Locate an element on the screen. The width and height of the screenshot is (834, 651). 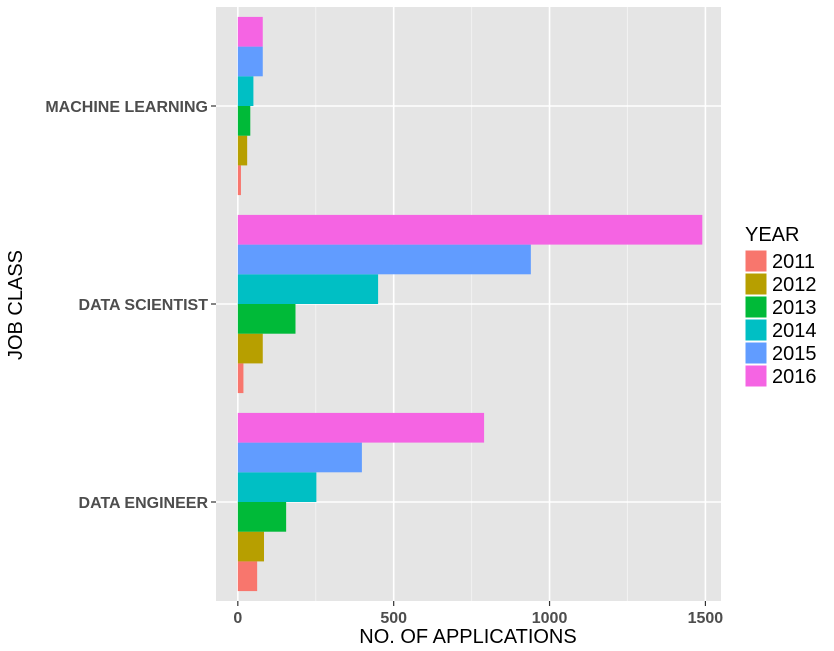
x-axis-title: NO. OF APPLICATIONS is located at coordinates (467, 637).